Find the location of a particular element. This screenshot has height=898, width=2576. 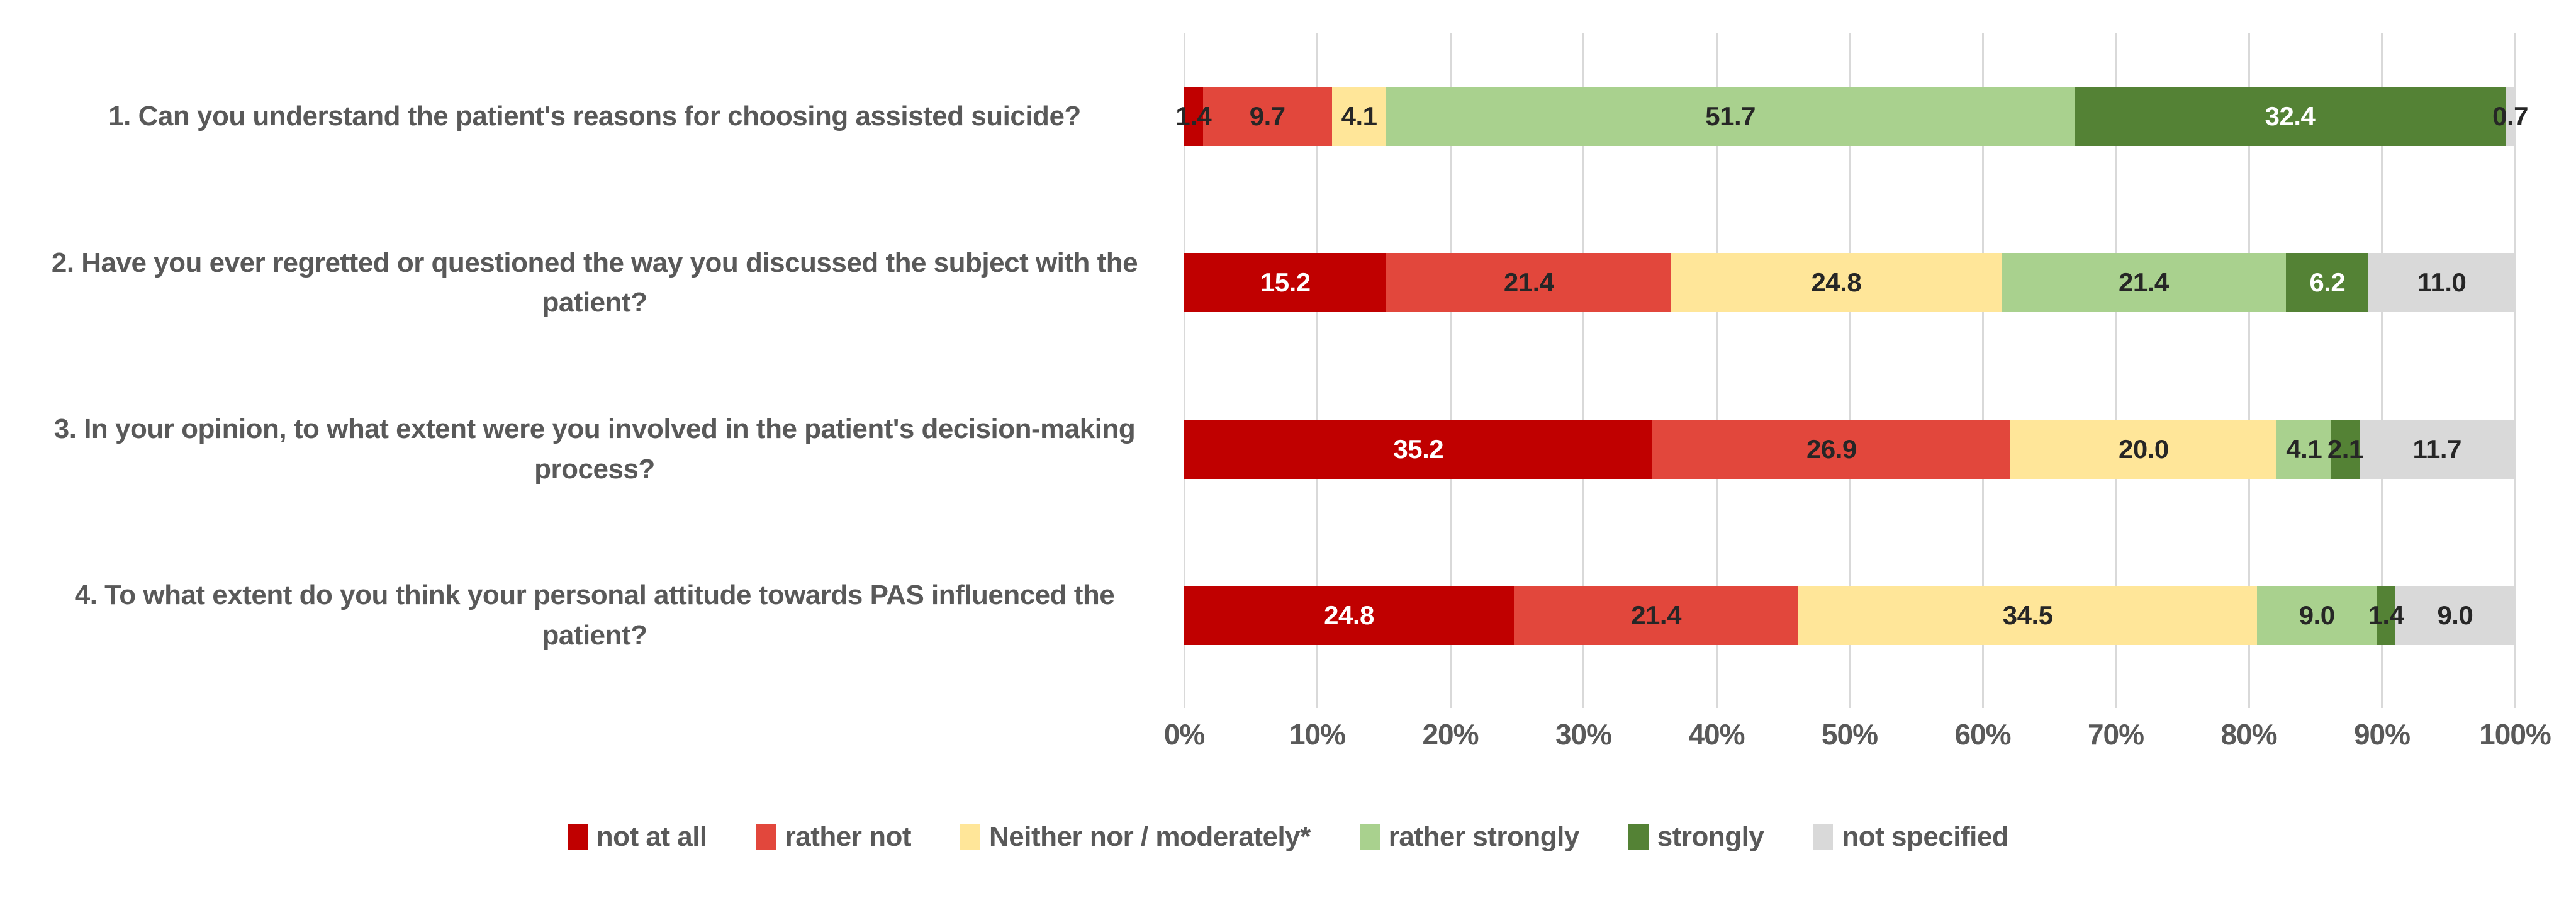

x-axis-tick-label: 0% is located at coordinates (1184, 735).